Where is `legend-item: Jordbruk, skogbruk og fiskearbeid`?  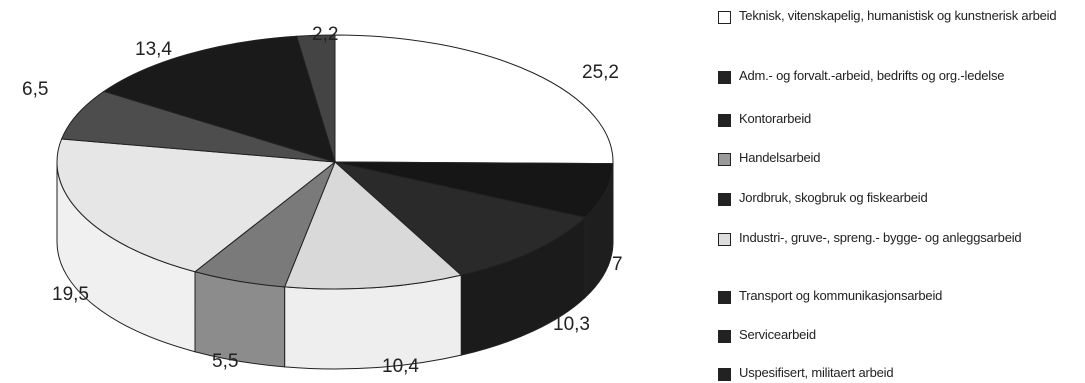
legend-item: Jordbruk, skogbruk og fiskearbeid is located at coordinates (898, 198).